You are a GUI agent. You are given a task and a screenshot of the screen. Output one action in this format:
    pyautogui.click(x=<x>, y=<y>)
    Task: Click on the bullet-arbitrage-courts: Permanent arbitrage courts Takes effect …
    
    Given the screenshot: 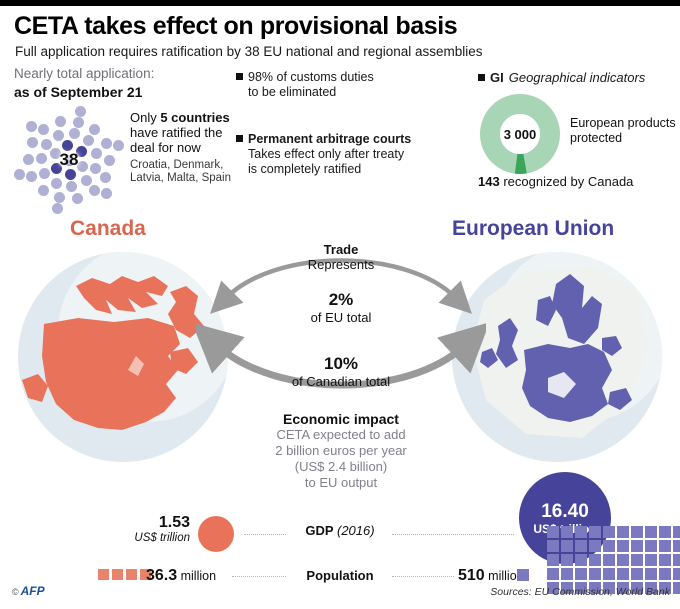 What is the action you would take?
    pyautogui.click(x=331, y=154)
    